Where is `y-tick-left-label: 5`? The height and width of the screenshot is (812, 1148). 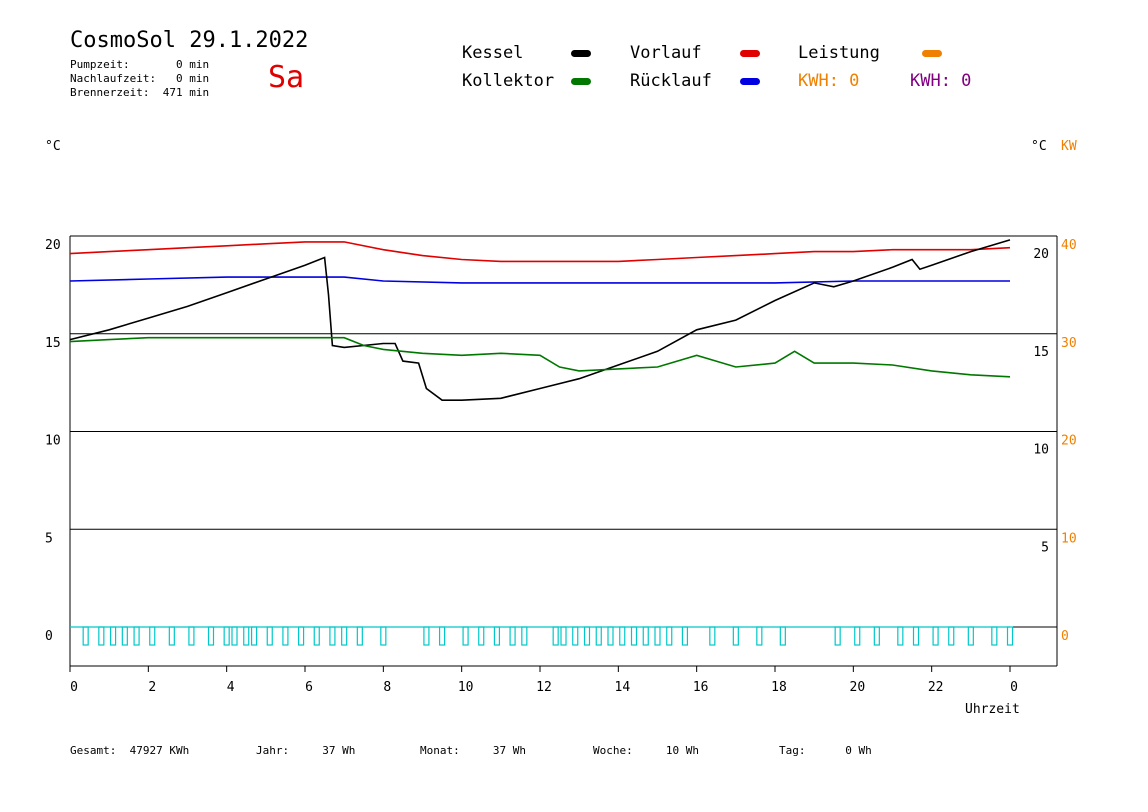
y-tick-left-label: 5 is located at coordinates (49, 538).